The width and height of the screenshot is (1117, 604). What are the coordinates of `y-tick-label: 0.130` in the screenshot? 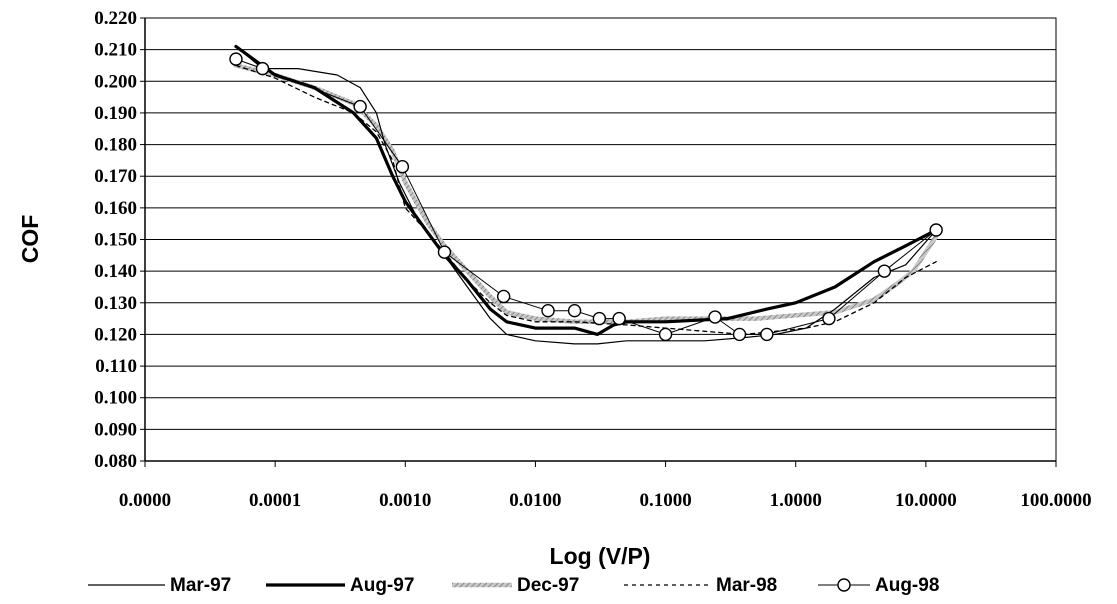 It's located at (115, 303).